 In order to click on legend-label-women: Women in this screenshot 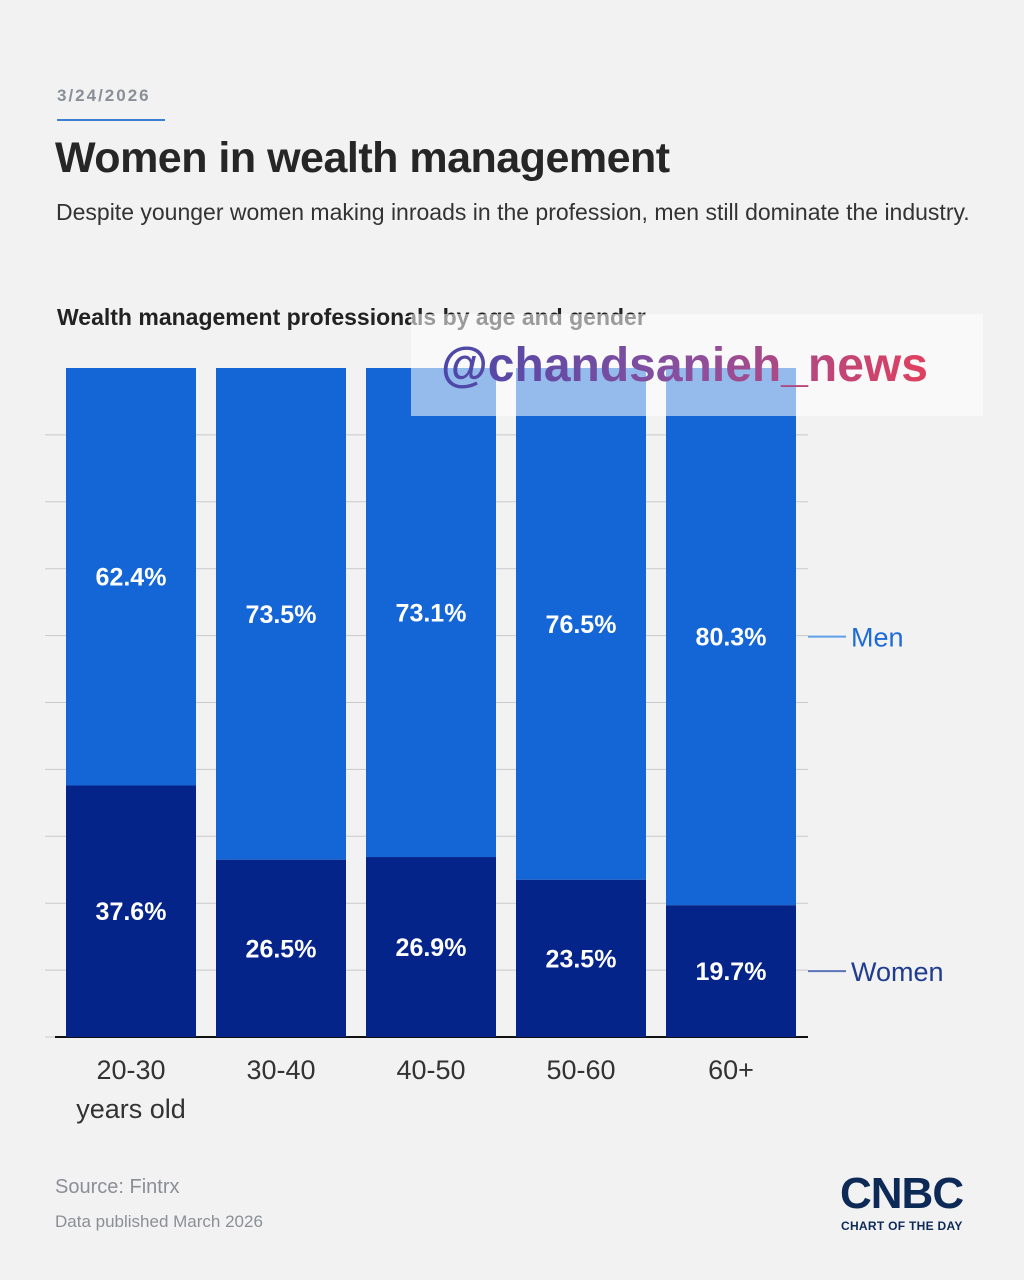, I will do `click(897, 972)`.